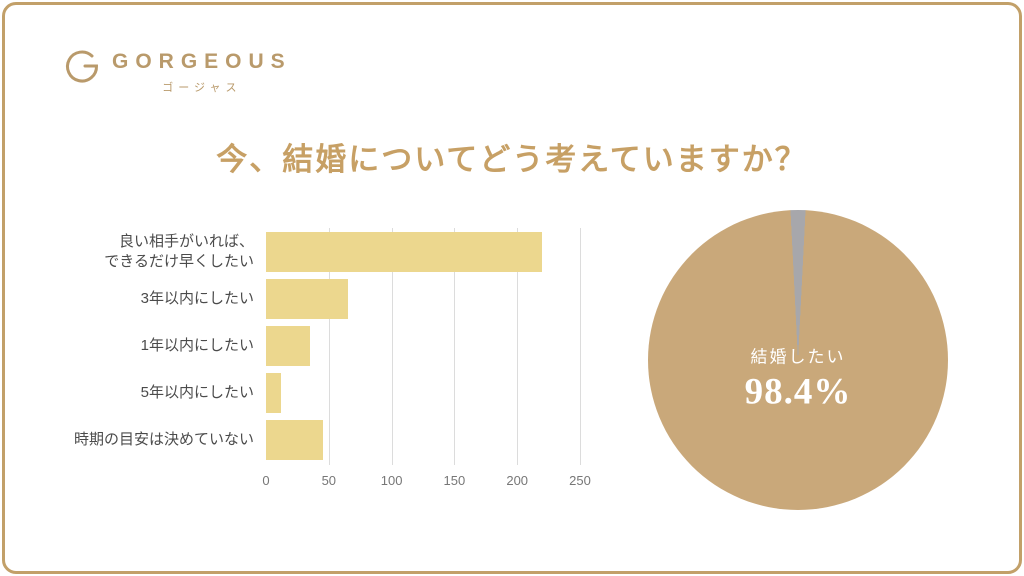 Image resolution: width=1024 pixels, height=576 pixels. I want to click on bar-category-label: 時期の目安は決めていない, so click(163, 439).